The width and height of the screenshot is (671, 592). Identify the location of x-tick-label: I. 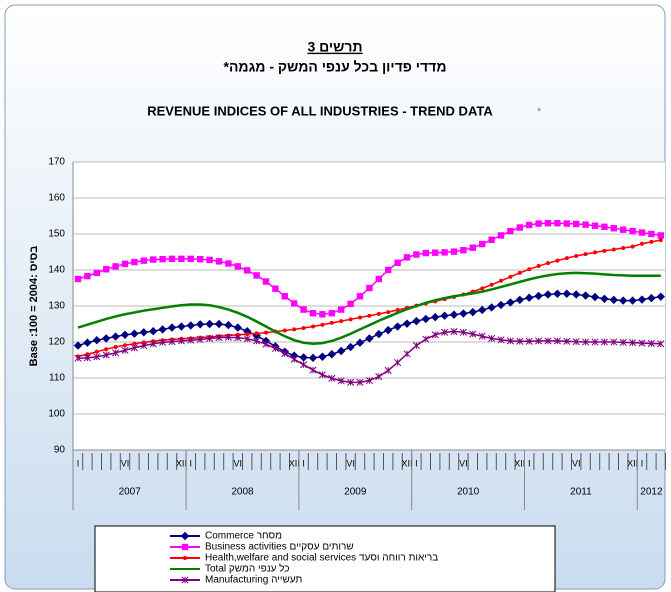
(529, 463).